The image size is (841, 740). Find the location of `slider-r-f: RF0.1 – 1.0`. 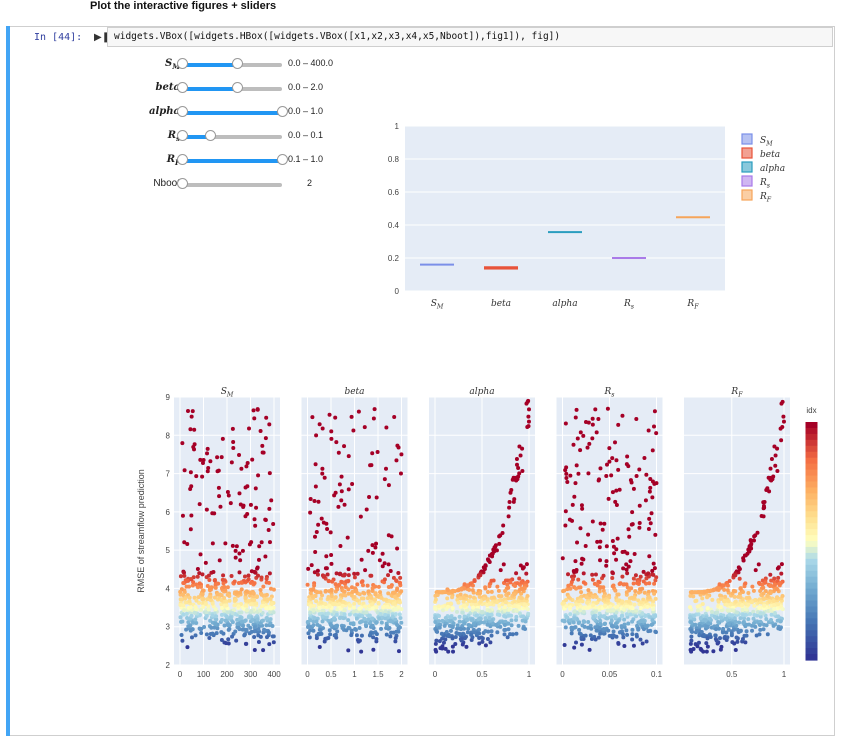

slider-r-f: RF0.1 – 1.0 is located at coordinates (230, 161).